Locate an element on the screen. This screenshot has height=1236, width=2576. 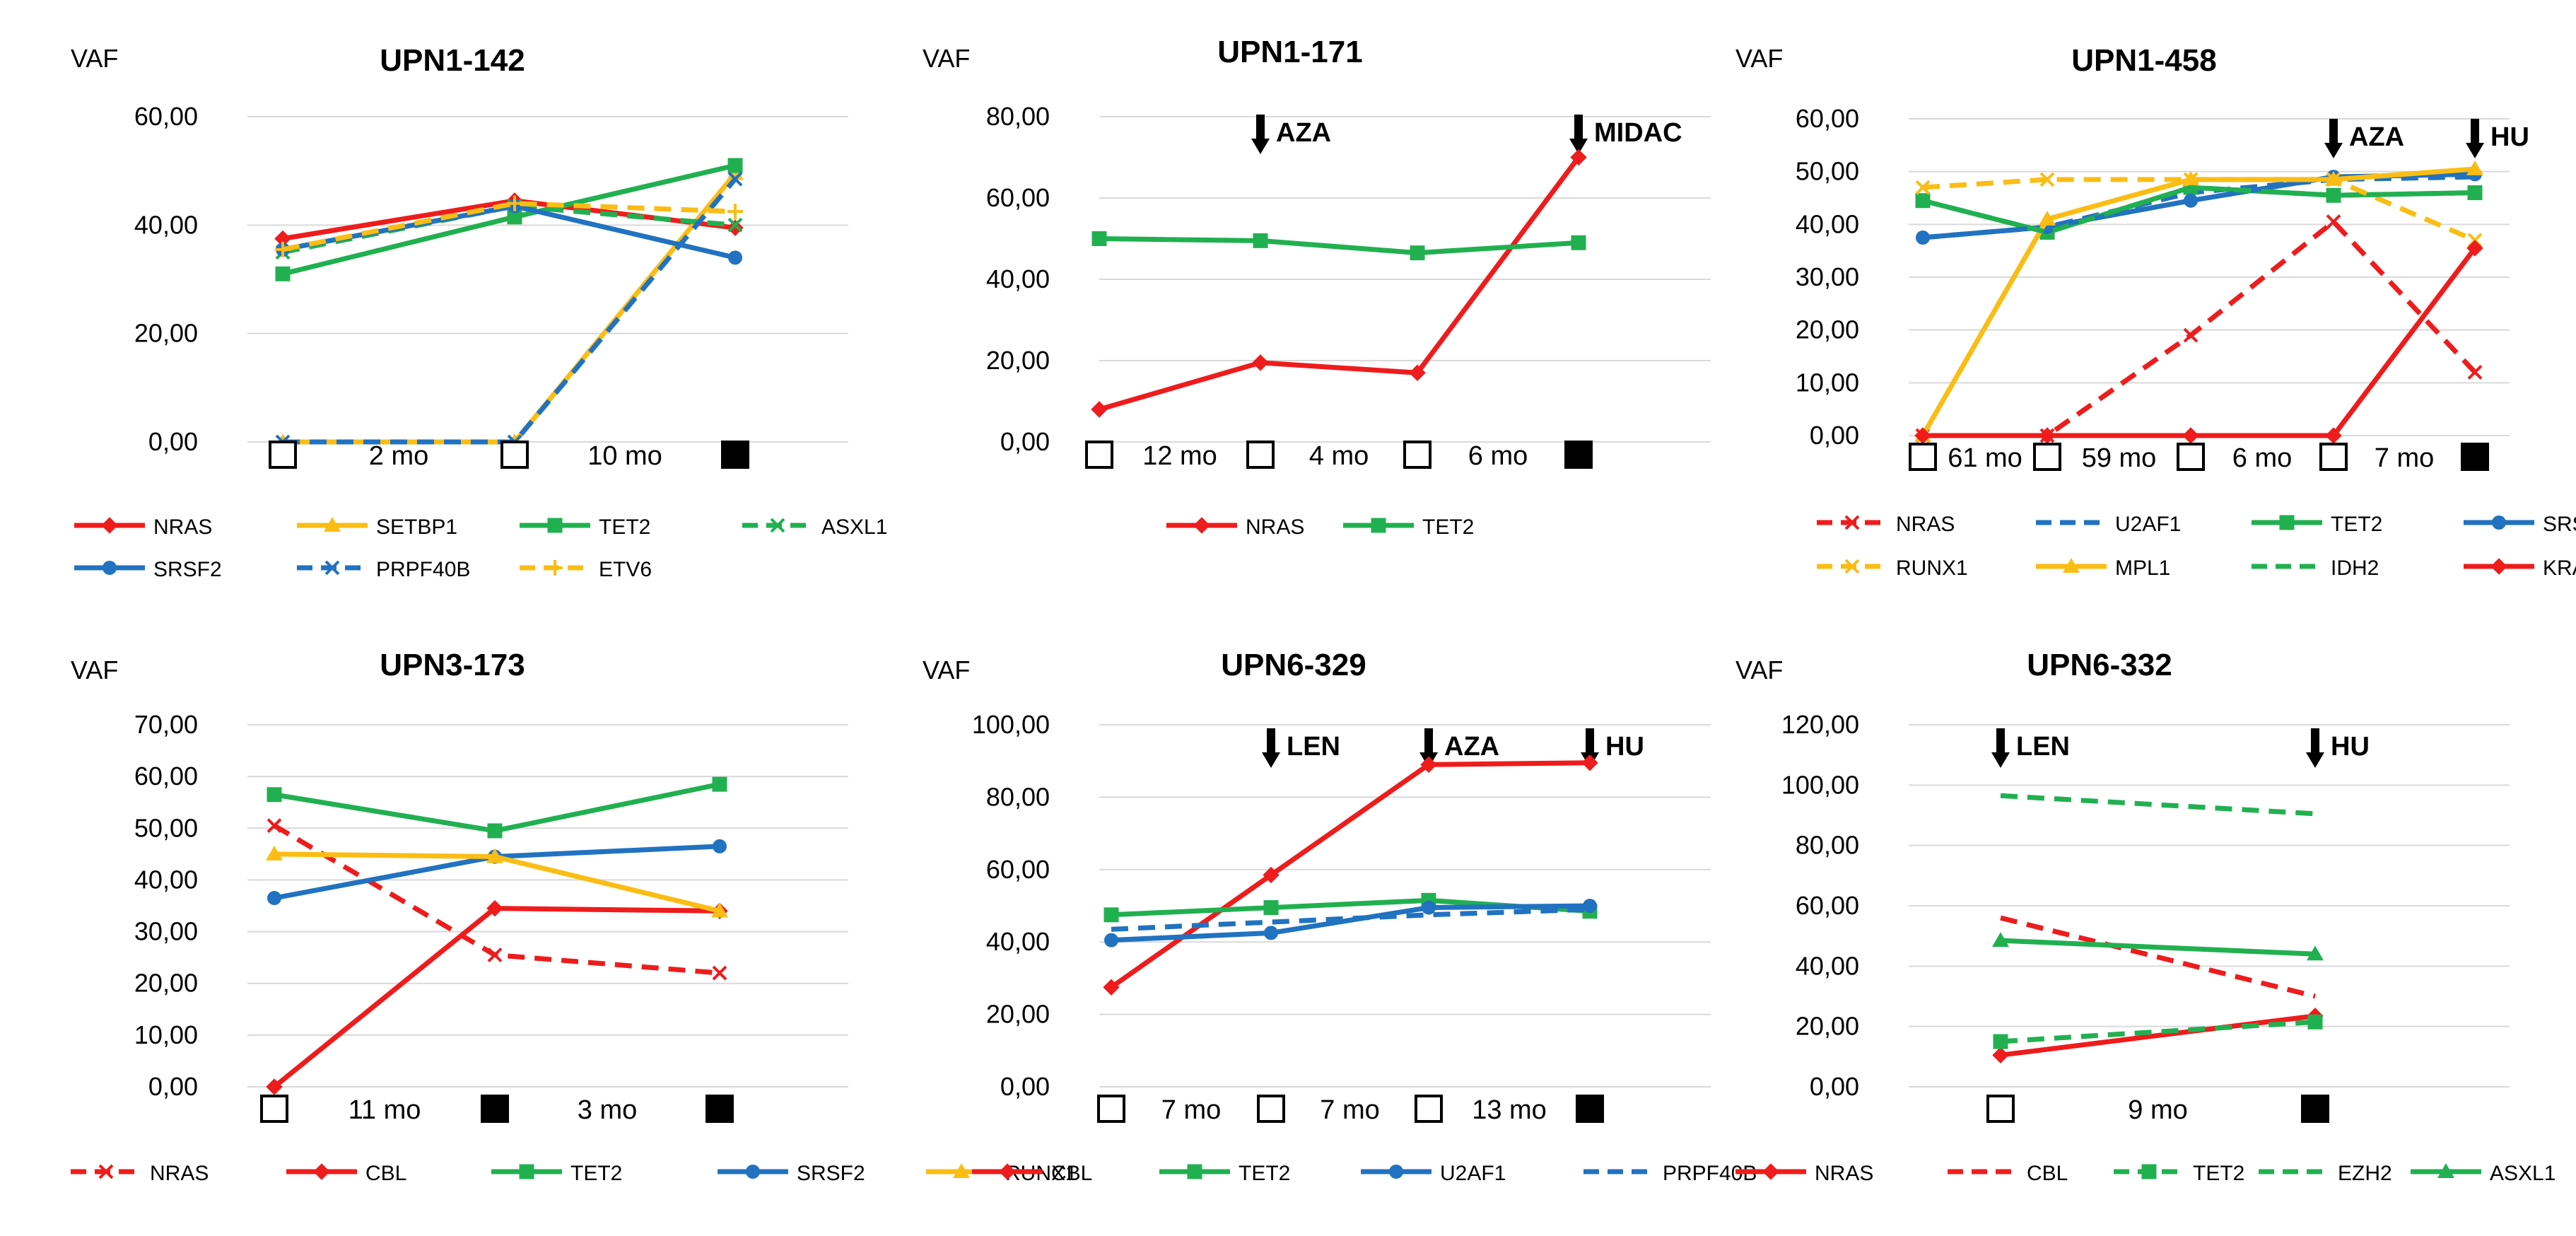
legend-label: SRSF2 is located at coordinates (187, 570).